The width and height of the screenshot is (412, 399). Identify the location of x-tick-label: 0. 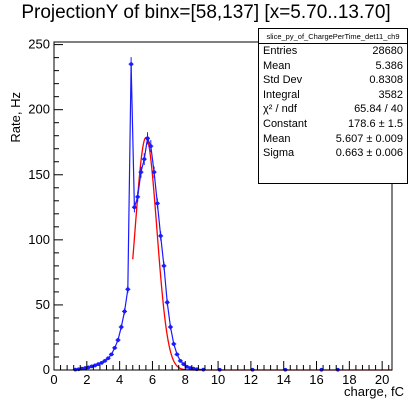
(53, 379).